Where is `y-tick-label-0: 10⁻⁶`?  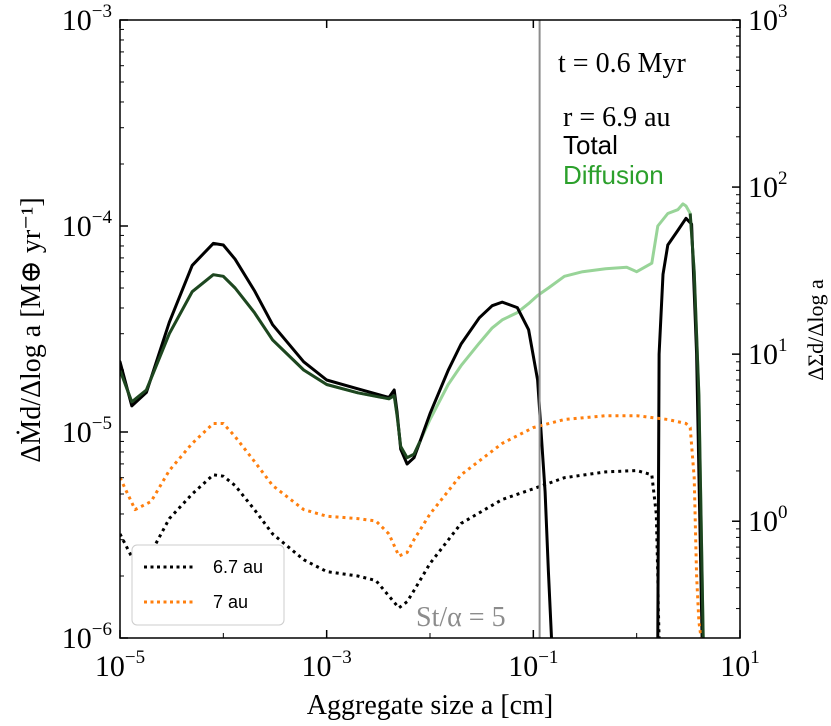
y-tick-label-0: 10⁻⁶ is located at coordinates (87, 637).